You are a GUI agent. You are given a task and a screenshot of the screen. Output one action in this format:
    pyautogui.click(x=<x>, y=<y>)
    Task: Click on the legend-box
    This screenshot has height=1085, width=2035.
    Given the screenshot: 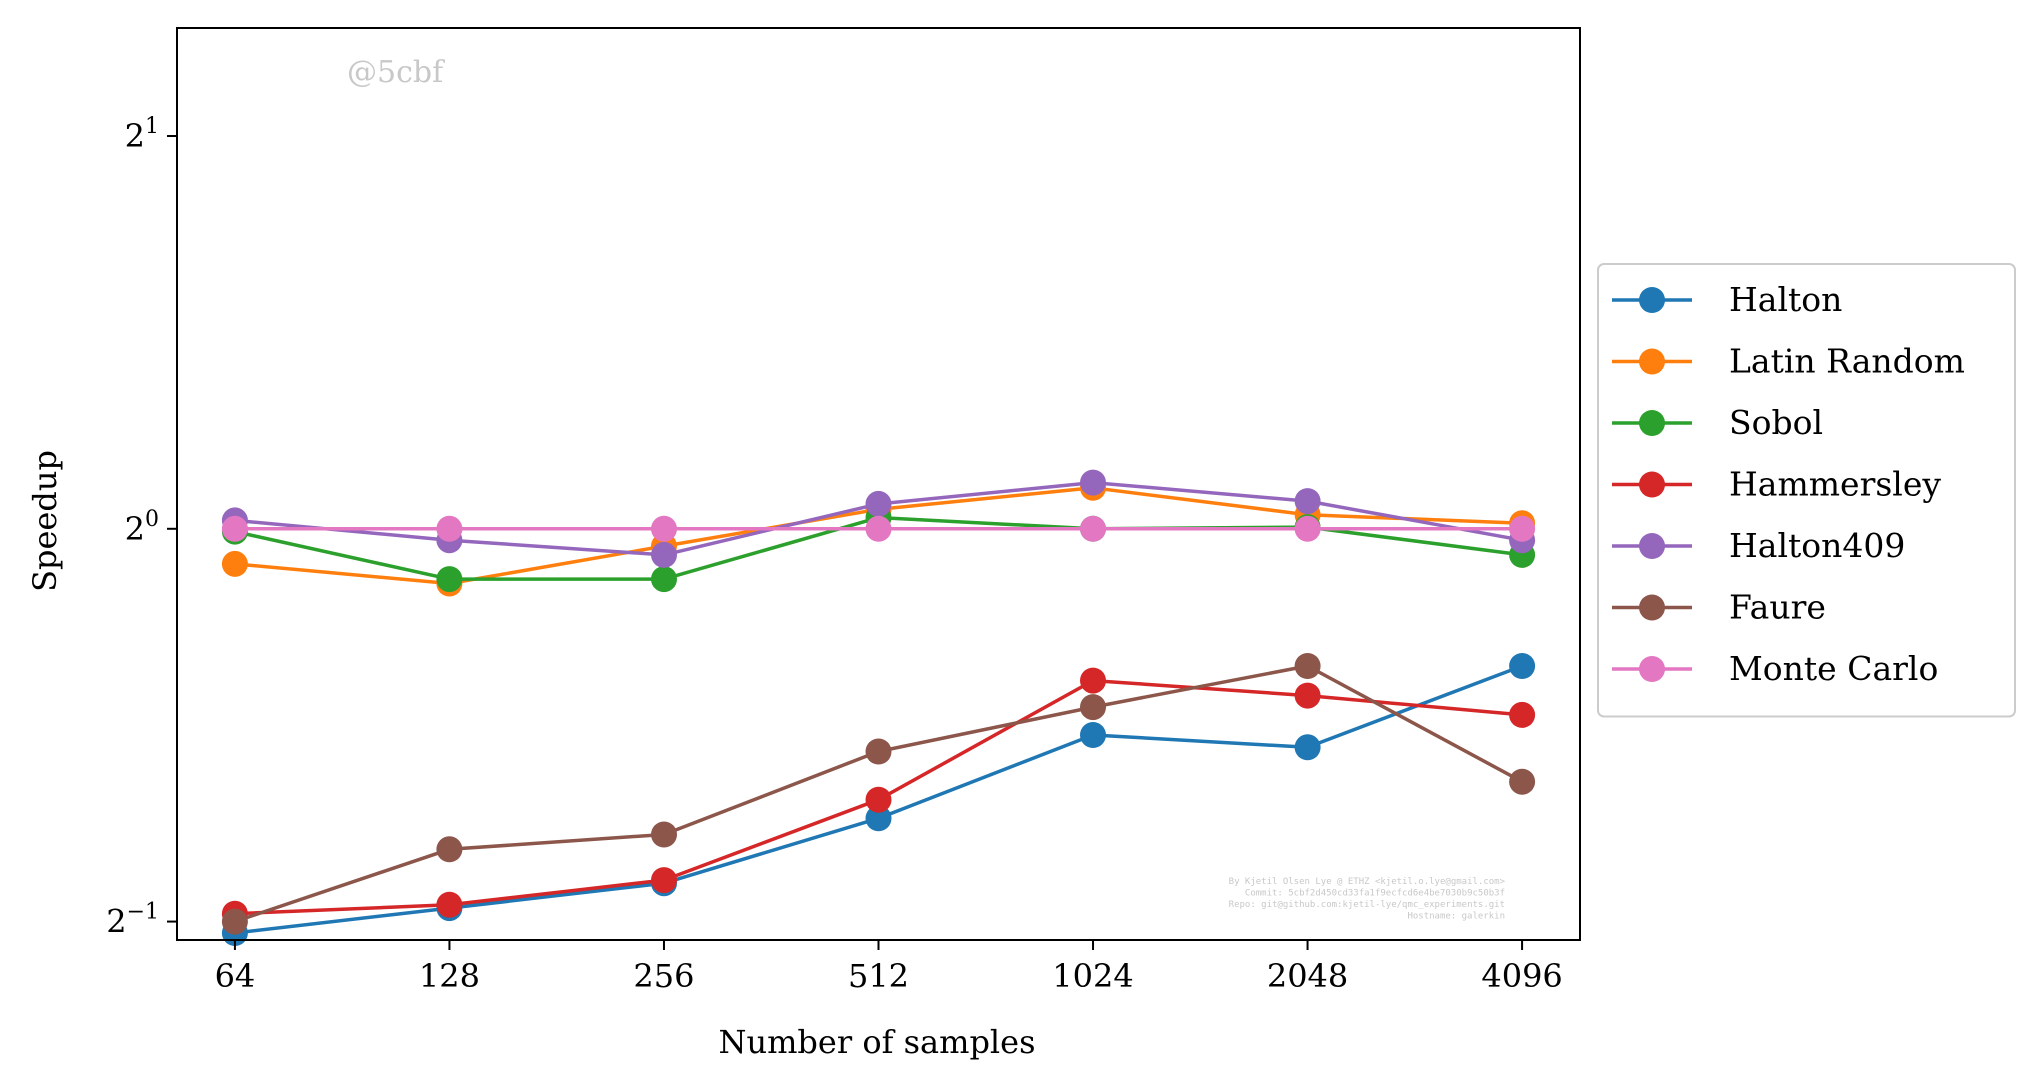 What is the action you would take?
    pyautogui.click(x=1806, y=490)
    